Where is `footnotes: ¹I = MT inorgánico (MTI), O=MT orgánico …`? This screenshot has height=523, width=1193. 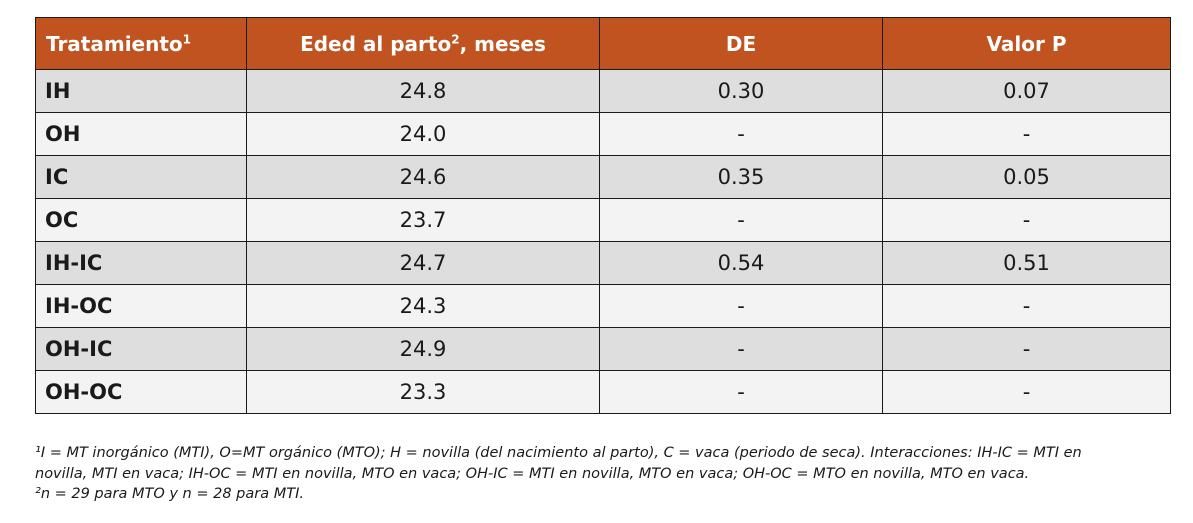 footnotes: ¹I = MT inorgánico (MTI), O=MT orgánico … is located at coordinates (605, 474).